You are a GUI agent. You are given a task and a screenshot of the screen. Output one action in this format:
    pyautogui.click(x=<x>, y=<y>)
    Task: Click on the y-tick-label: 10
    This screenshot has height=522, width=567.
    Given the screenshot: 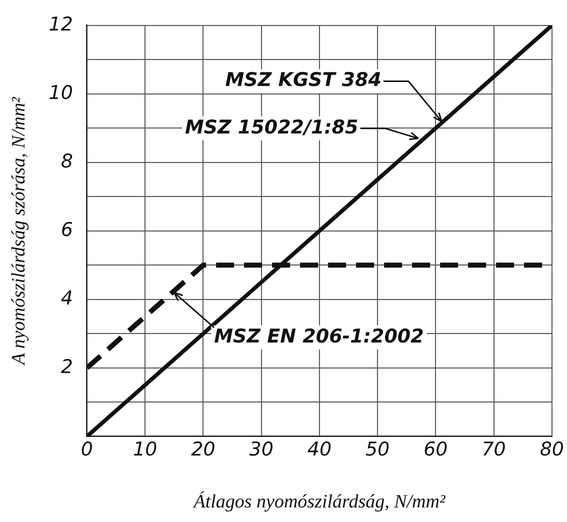 What is the action you would take?
    pyautogui.click(x=60, y=93)
    